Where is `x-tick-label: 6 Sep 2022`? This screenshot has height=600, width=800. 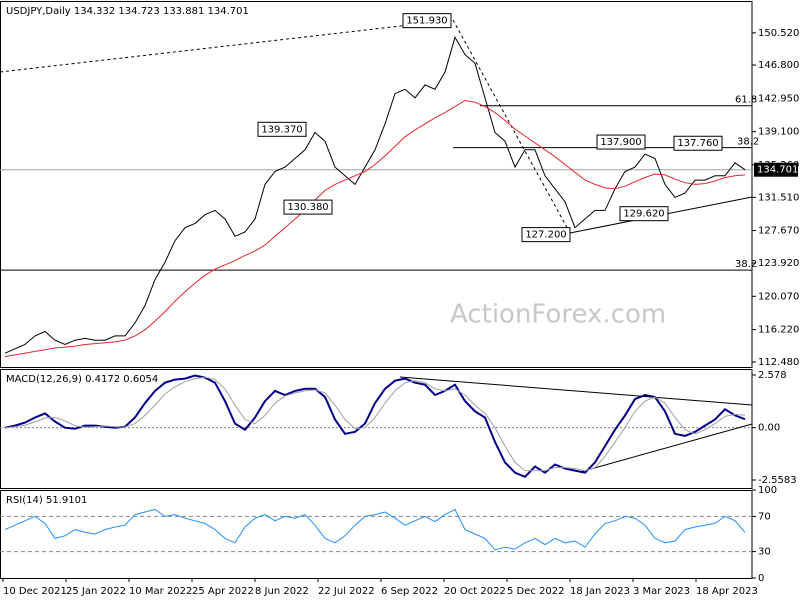
x-tick-label: 6 Sep 2022 is located at coordinates (409, 591).